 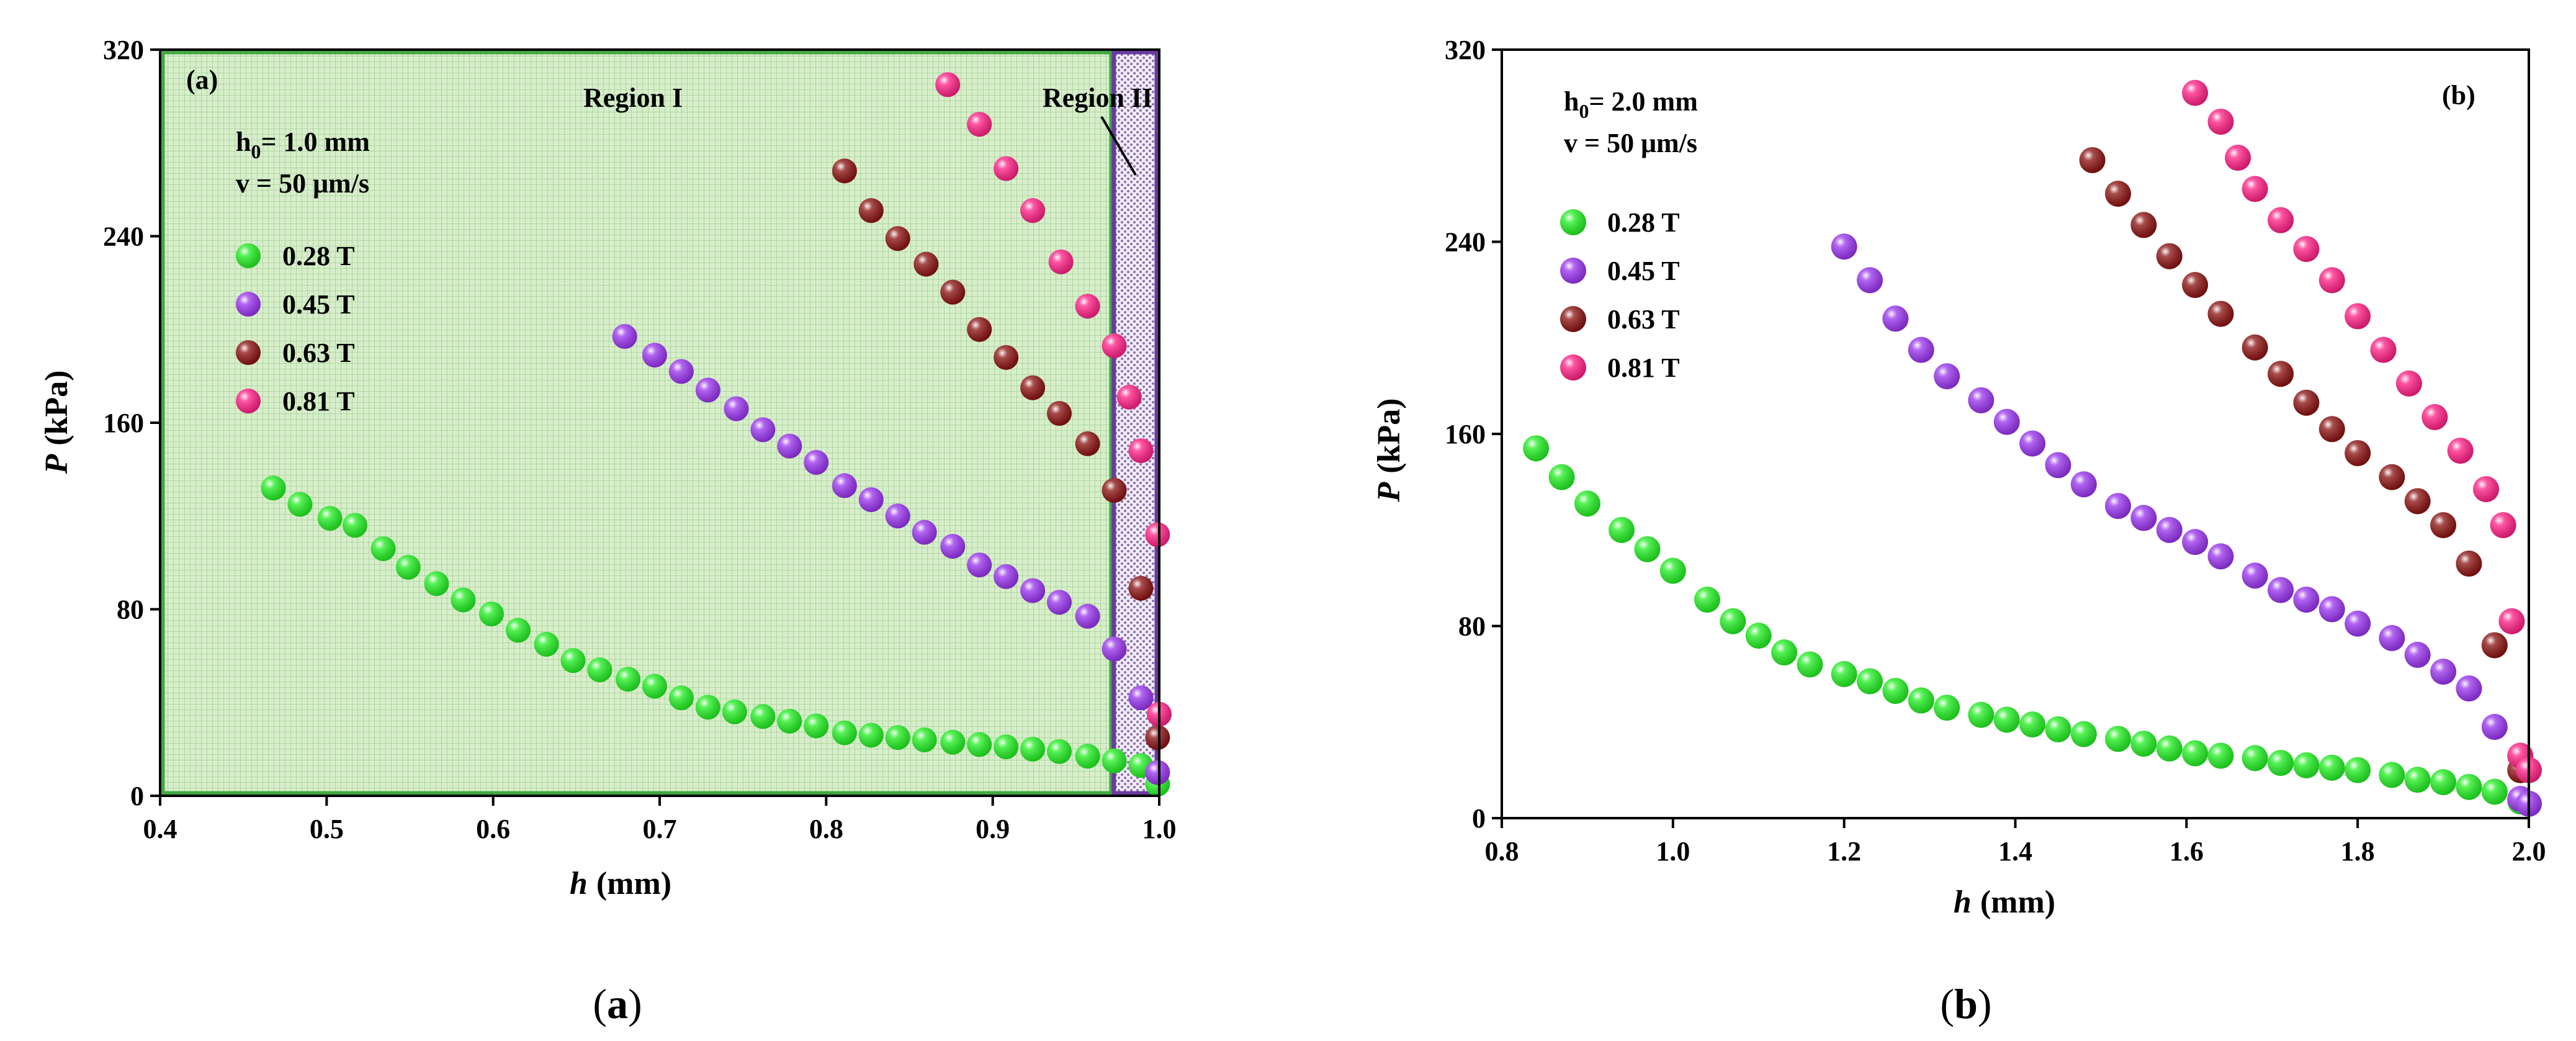 I want to click on series-028t, so click(x=715, y=636).